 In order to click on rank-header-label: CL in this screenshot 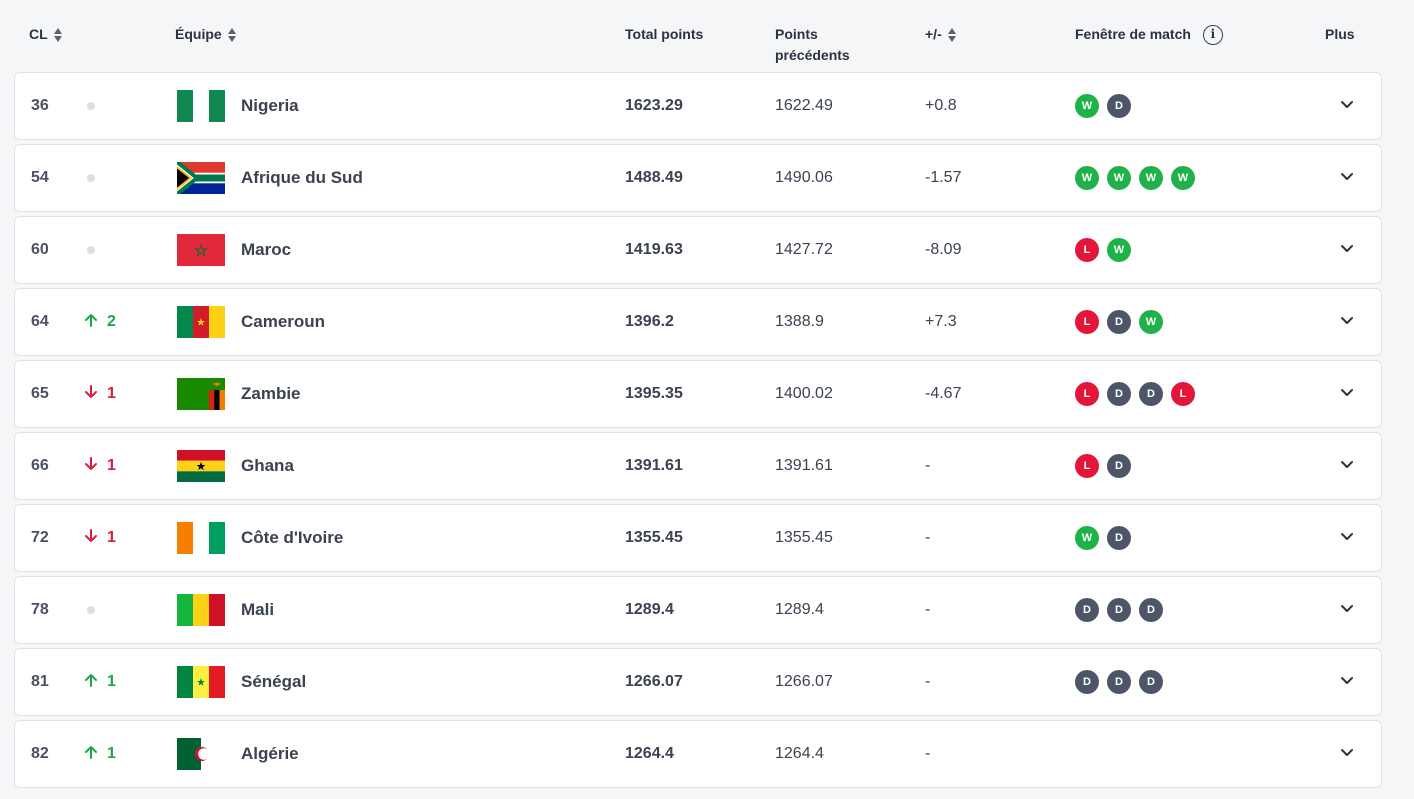, I will do `click(38, 34)`.